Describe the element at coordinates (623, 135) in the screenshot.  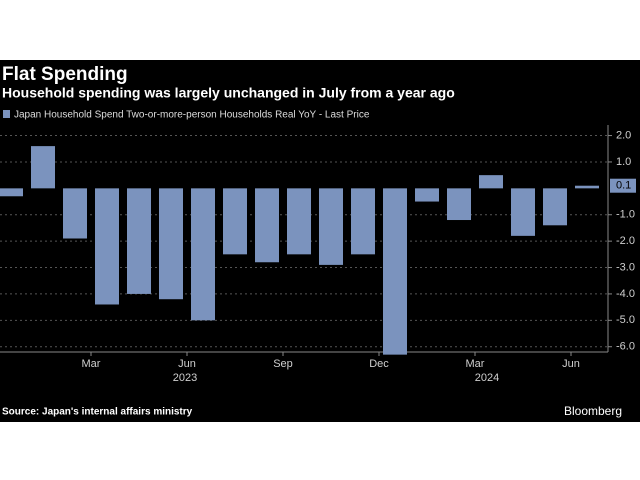
I see `y-tick-label: 2.0` at that location.